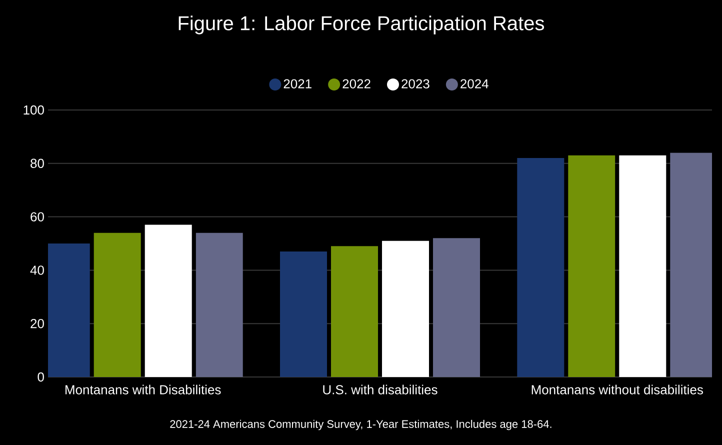  Describe the element at coordinates (34, 110) in the screenshot. I see `y-tick-label: 100` at that location.